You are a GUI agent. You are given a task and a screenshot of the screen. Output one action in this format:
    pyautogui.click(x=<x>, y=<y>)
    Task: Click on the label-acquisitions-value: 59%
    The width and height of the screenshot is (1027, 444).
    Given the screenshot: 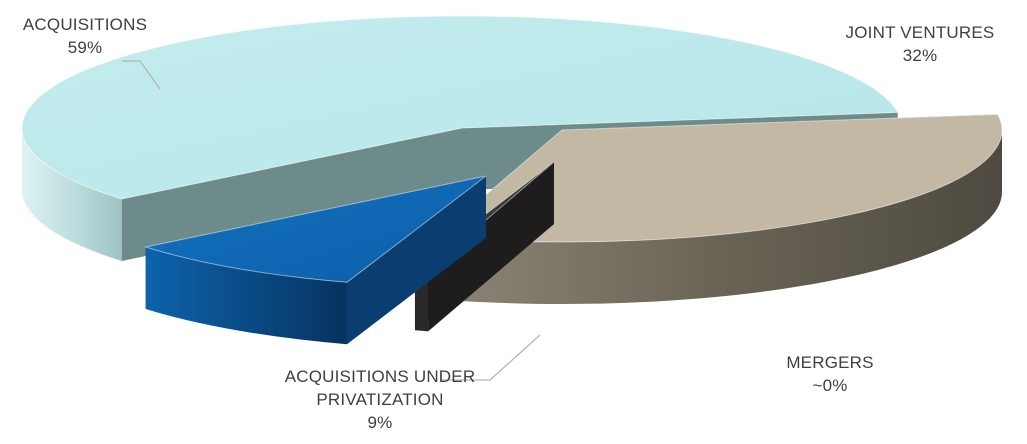 What is the action you would take?
    pyautogui.click(x=85, y=47)
    